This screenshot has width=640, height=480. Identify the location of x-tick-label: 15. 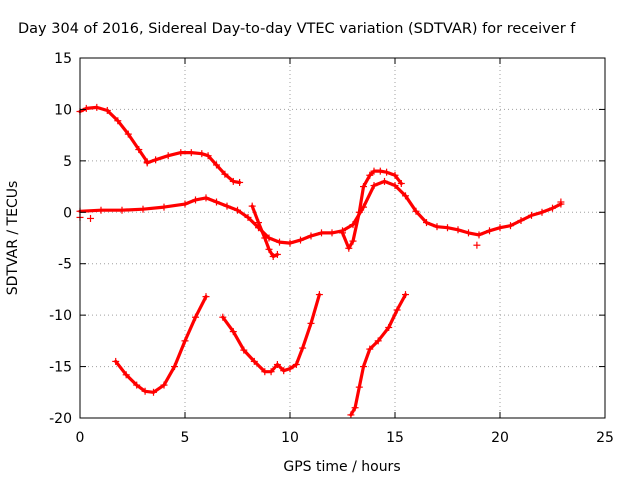
(395, 438).